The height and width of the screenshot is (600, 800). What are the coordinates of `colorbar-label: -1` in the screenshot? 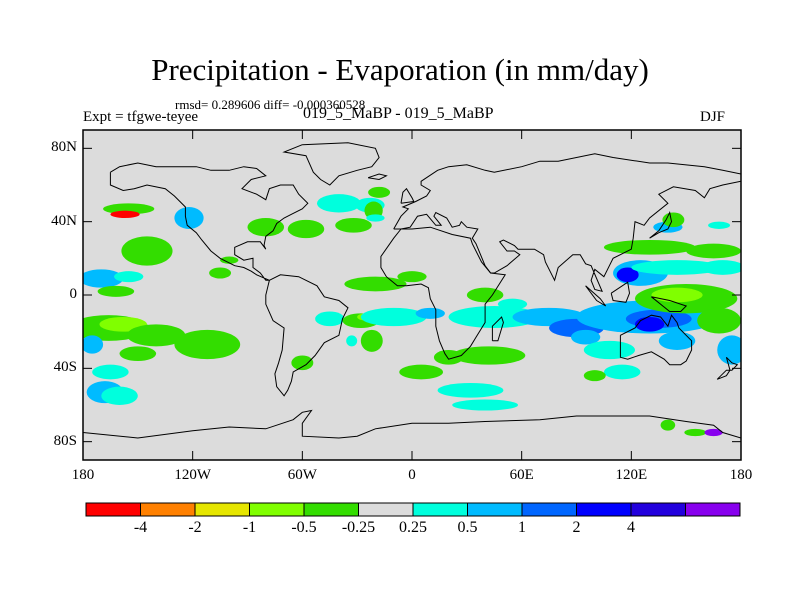 It's located at (249, 527).